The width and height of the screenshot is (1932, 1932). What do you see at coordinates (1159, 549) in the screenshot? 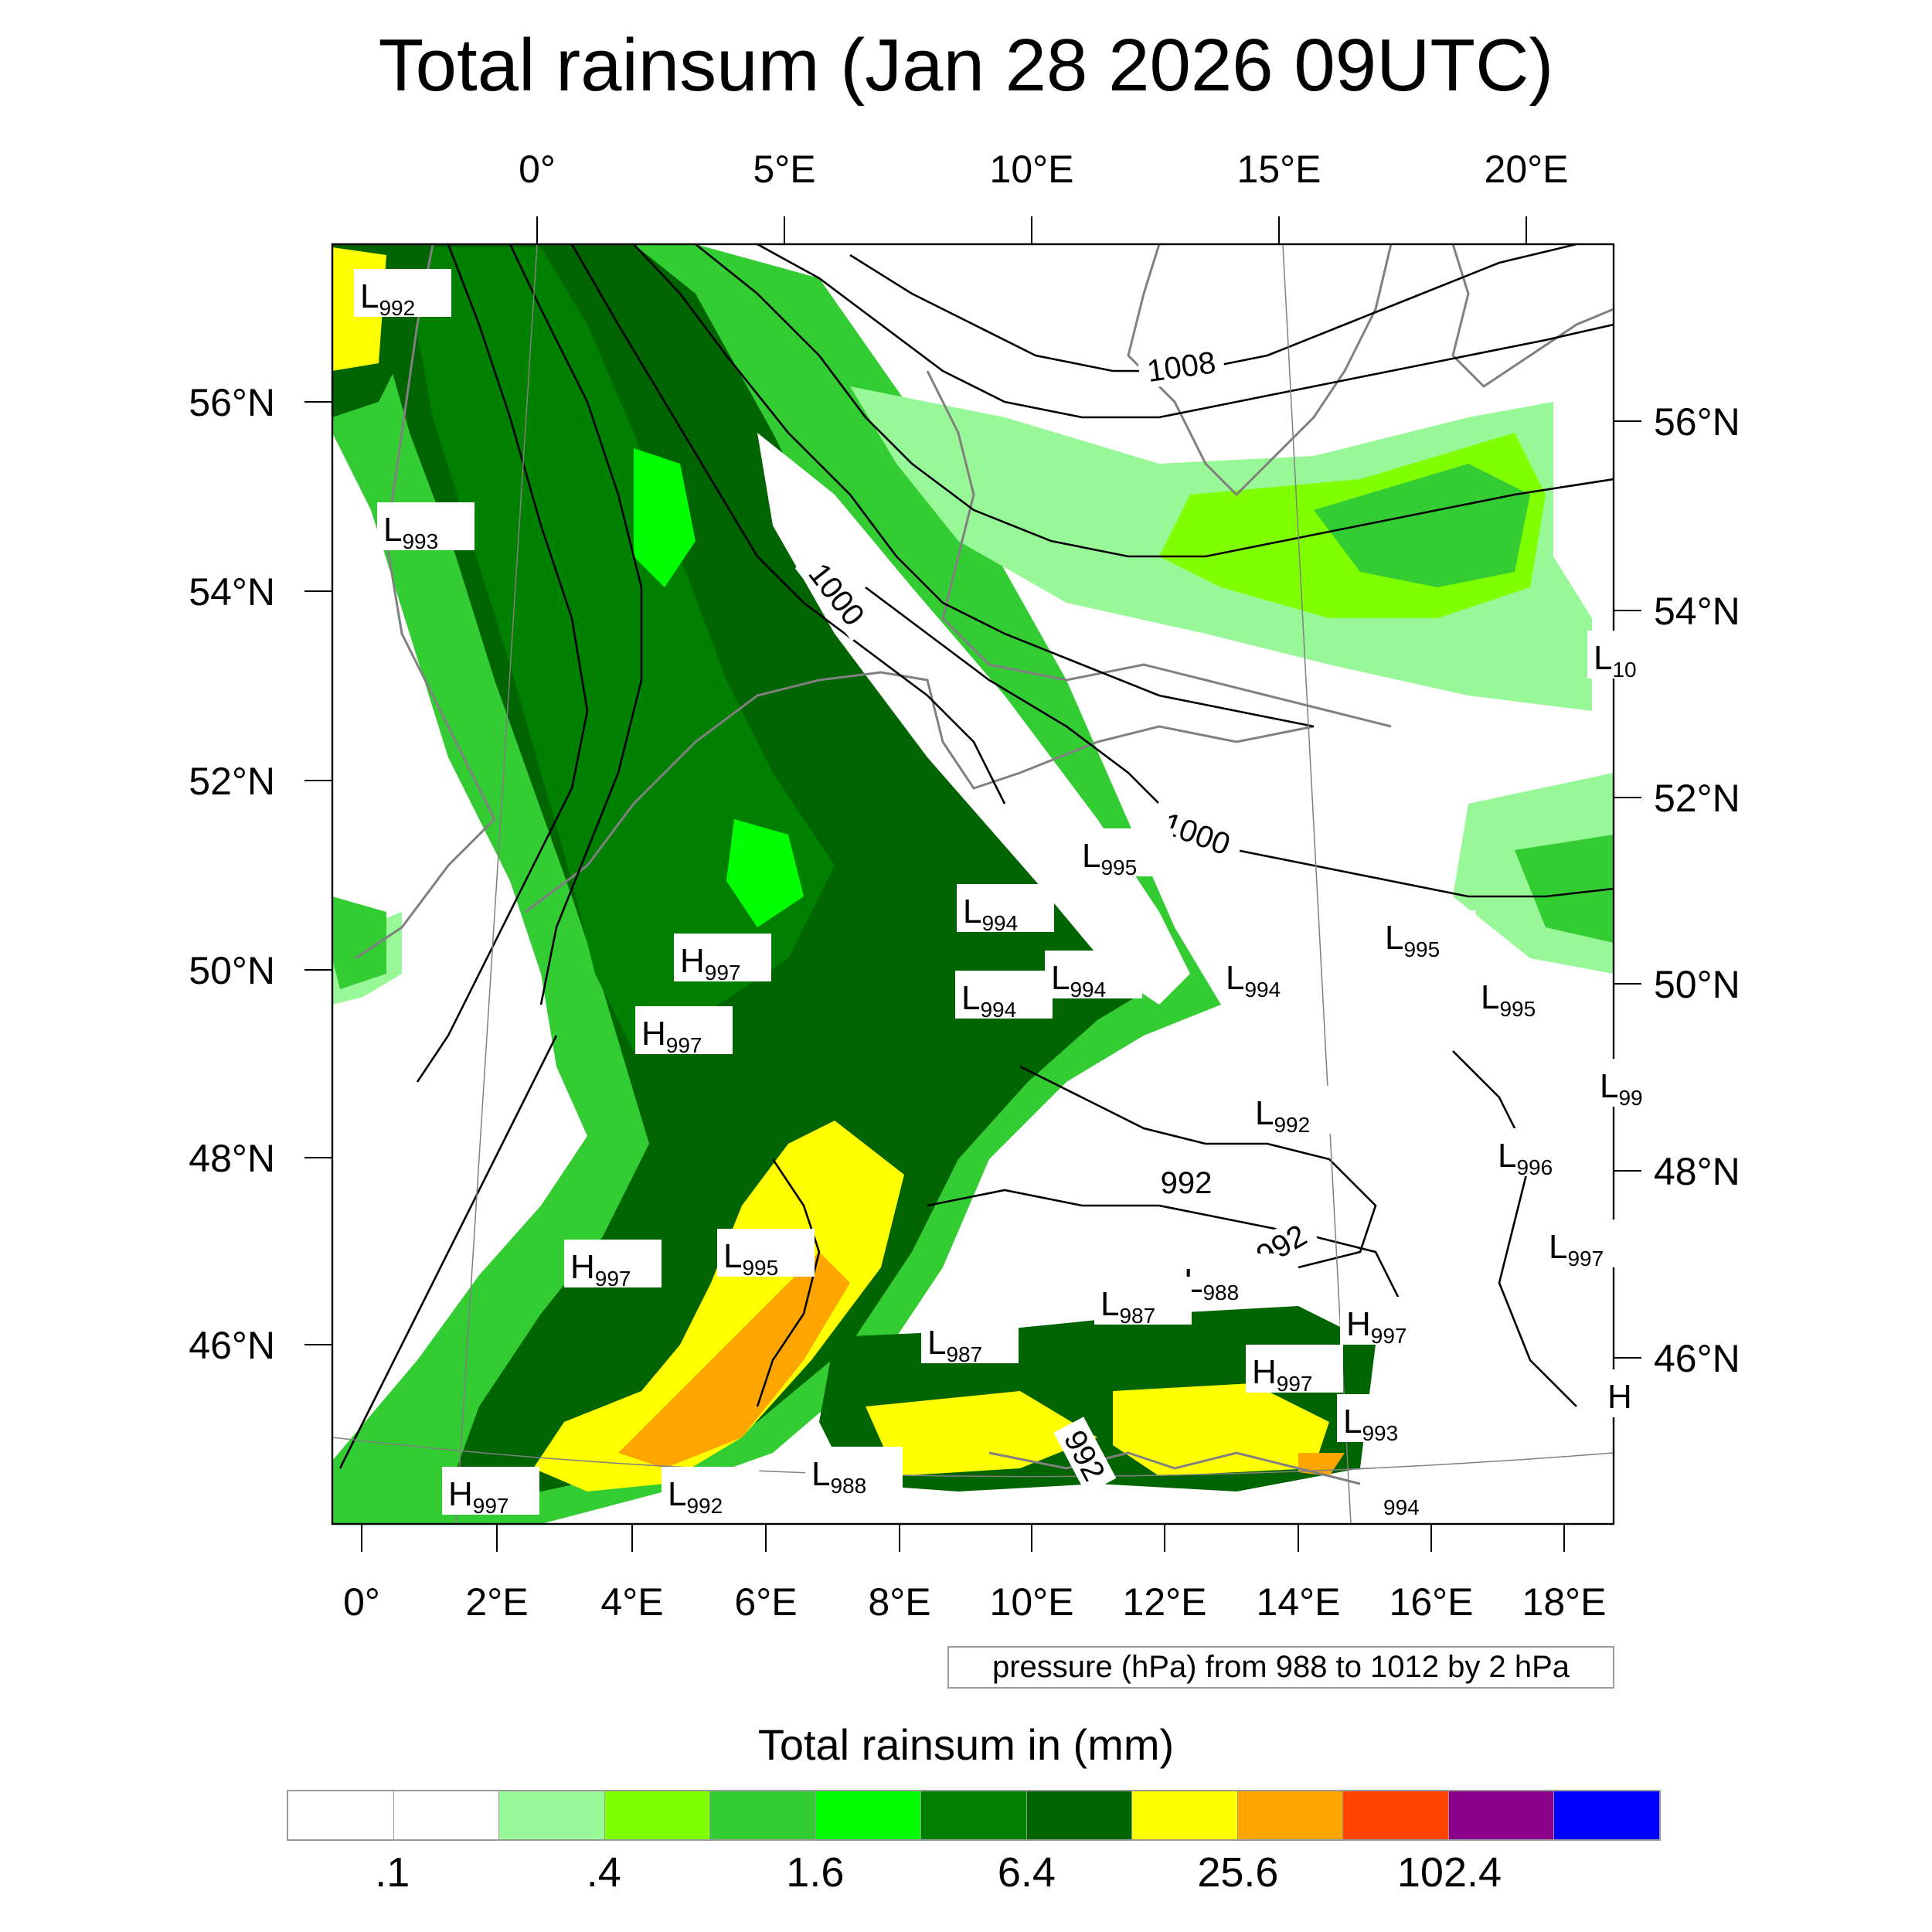
I see `coast-scandinavia` at bounding box center [1159, 549].